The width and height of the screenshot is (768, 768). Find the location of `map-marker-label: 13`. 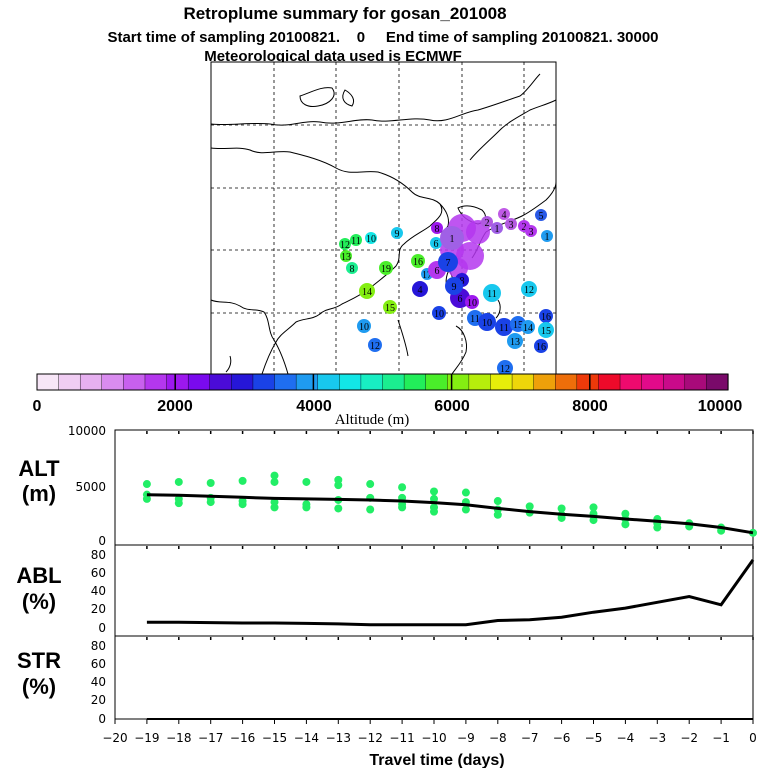

map-marker-label: 13 is located at coordinates (346, 257).